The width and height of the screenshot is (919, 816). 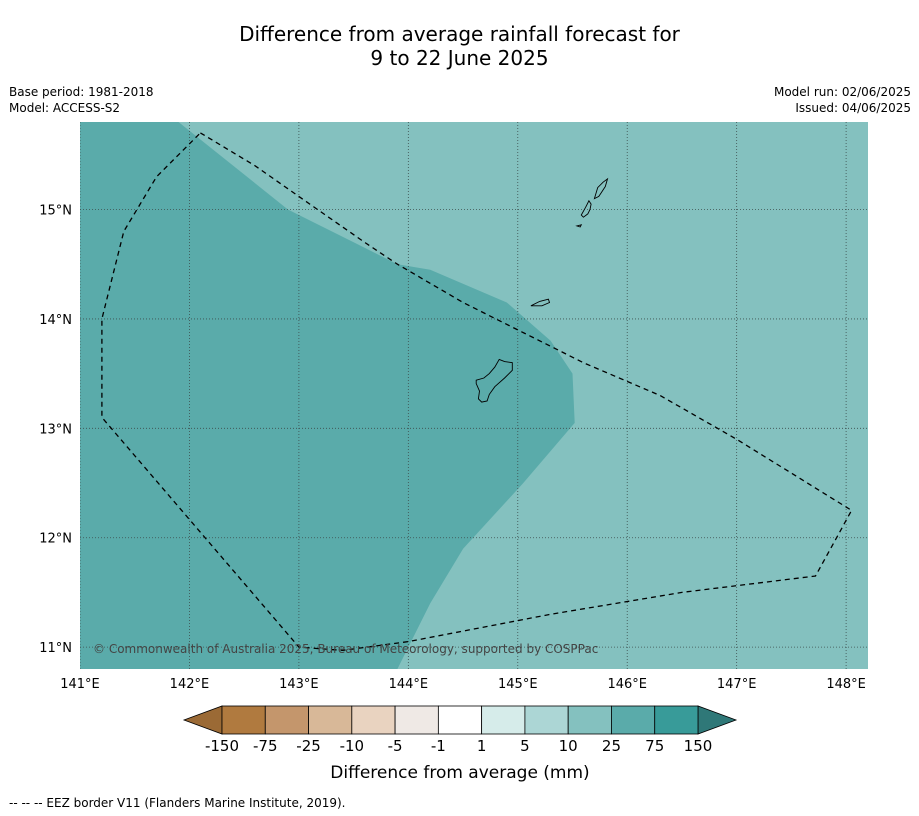 What do you see at coordinates (80, 684) in the screenshot?
I see `longitude-tick-label: 141°E` at bounding box center [80, 684].